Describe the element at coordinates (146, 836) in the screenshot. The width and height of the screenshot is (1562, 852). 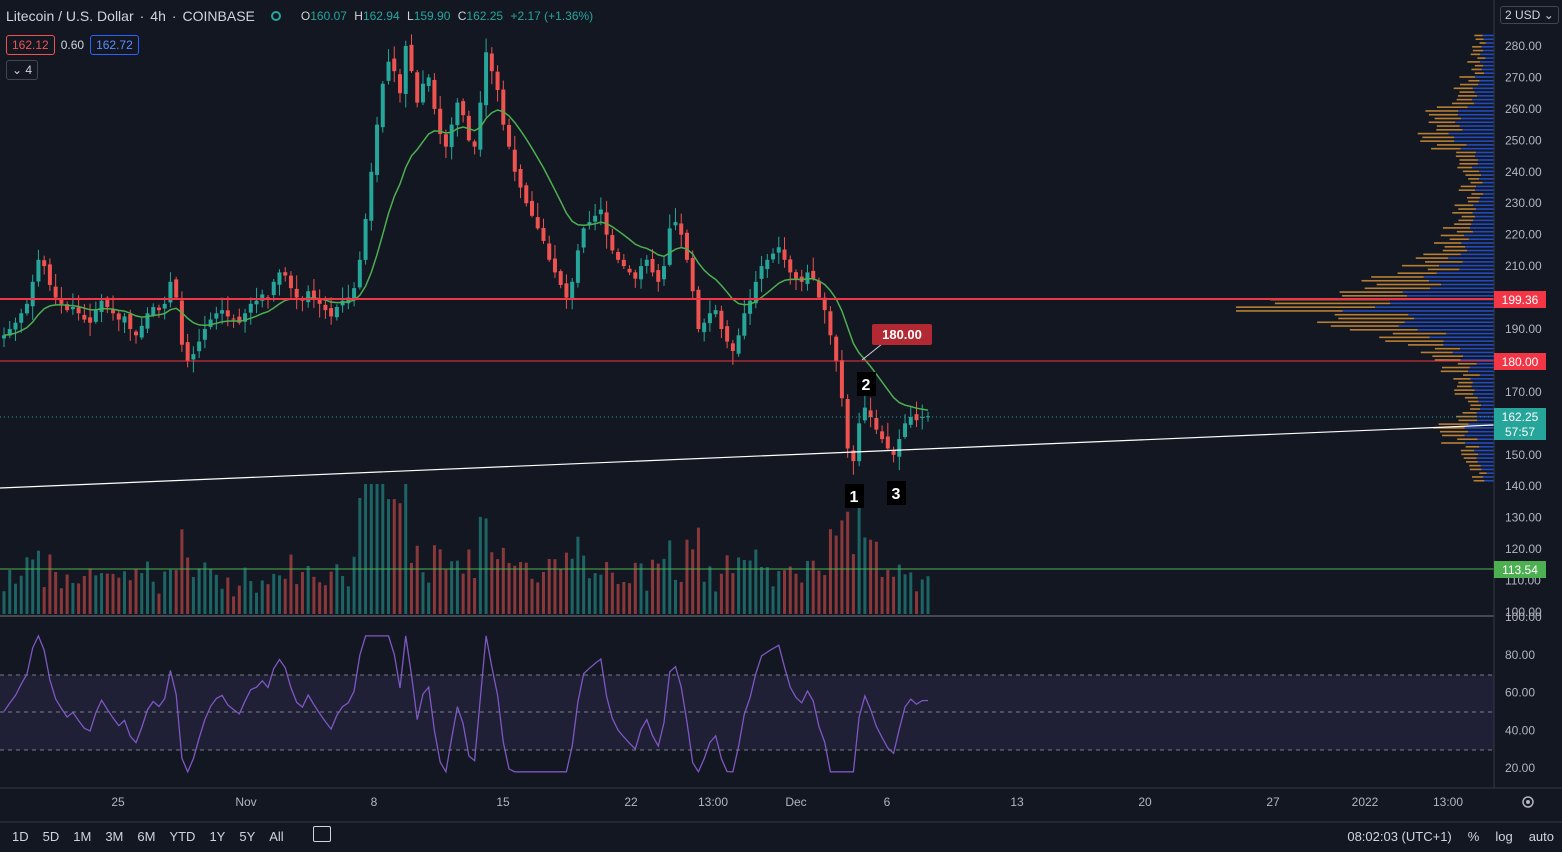
I see `range-6m: 6M` at that location.